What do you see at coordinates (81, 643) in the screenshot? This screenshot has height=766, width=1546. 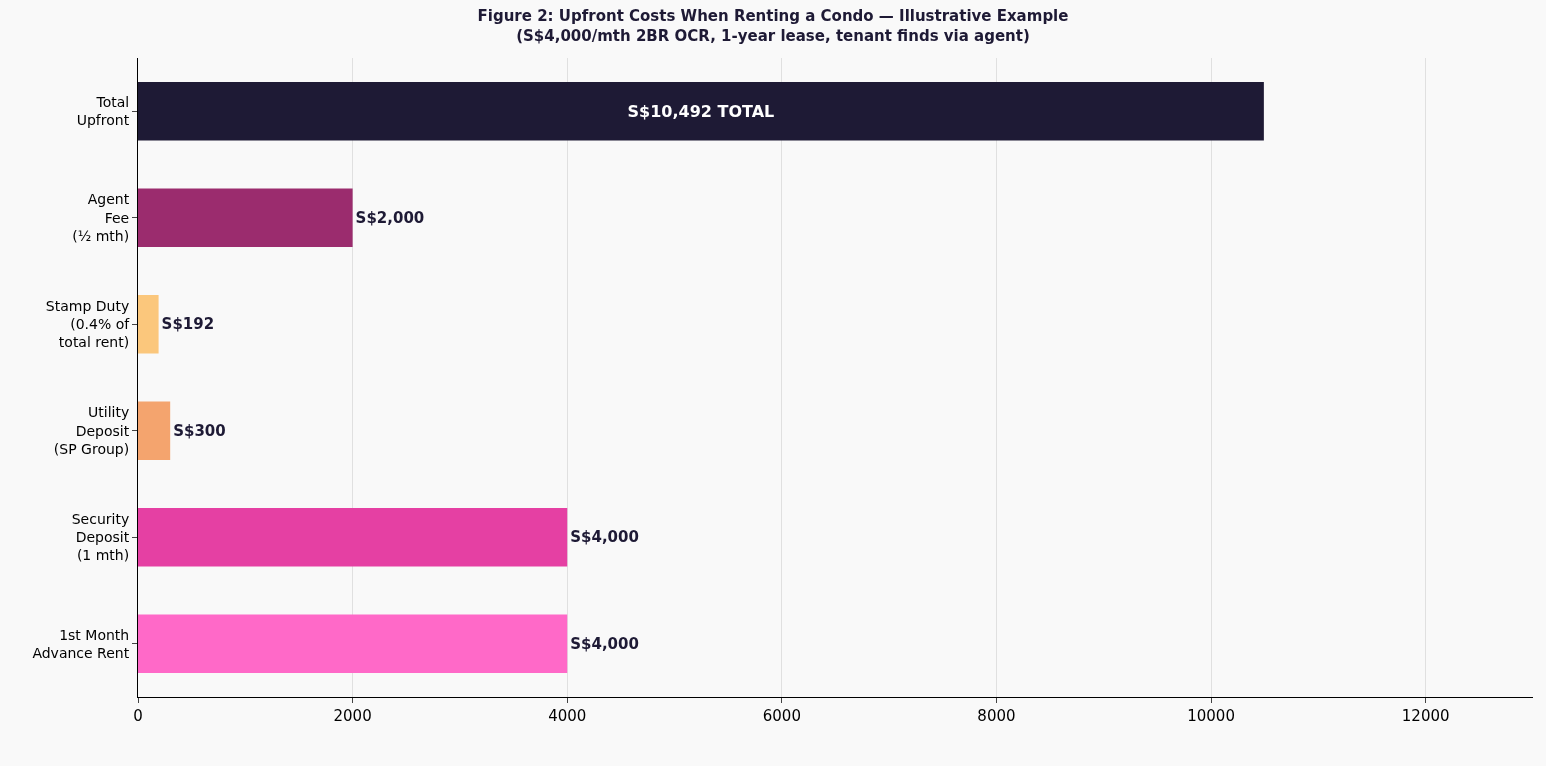 I see `y-tick-label: 1st Month Advance Rent` at bounding box center [81, 643].